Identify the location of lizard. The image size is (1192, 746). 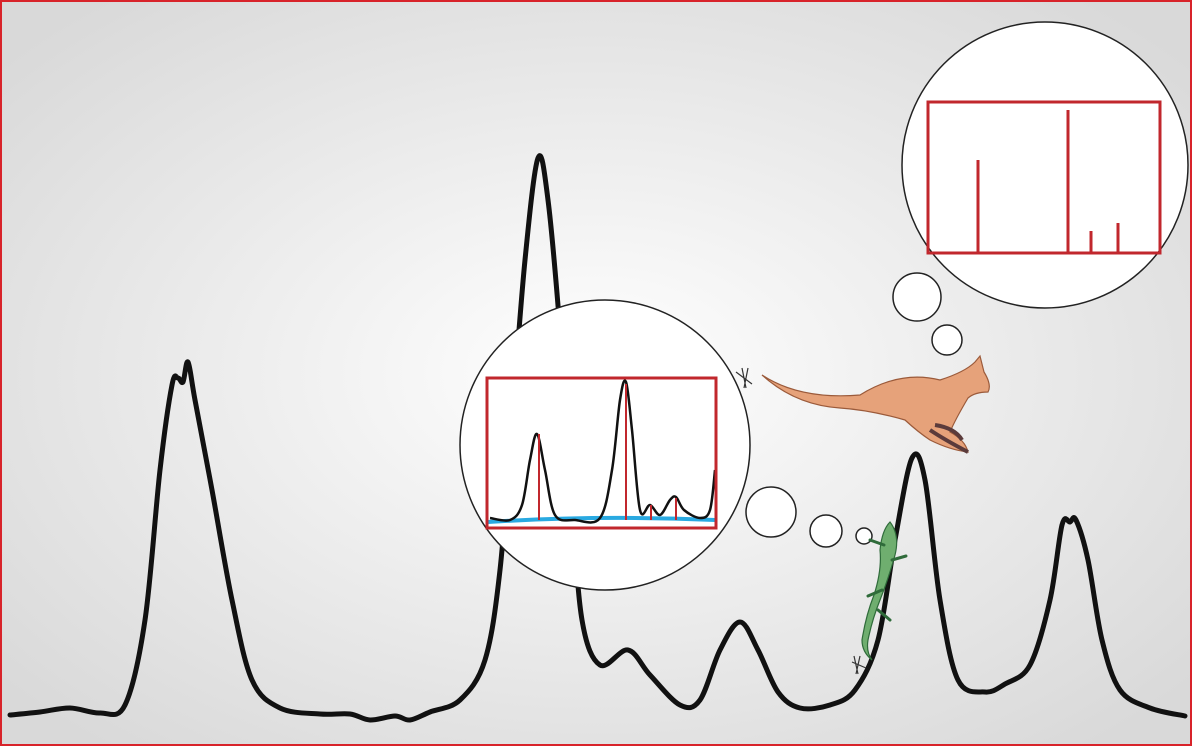
(879, 598).